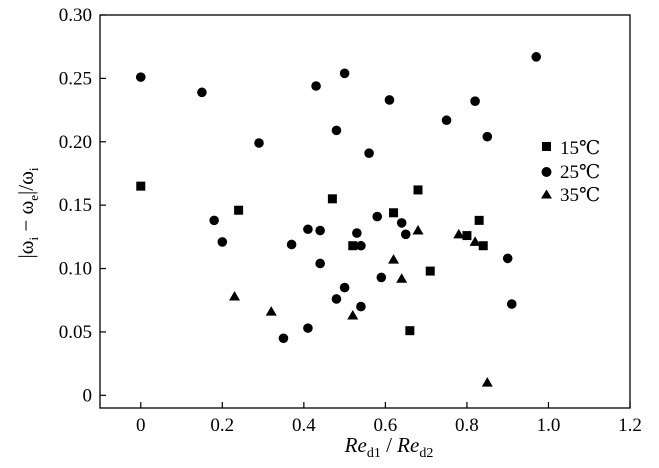 This screenshot has width=659, height=468. Describe the element at coordinates (546, 194) in the screenshot. I see `legend-marker-35c` at that location.